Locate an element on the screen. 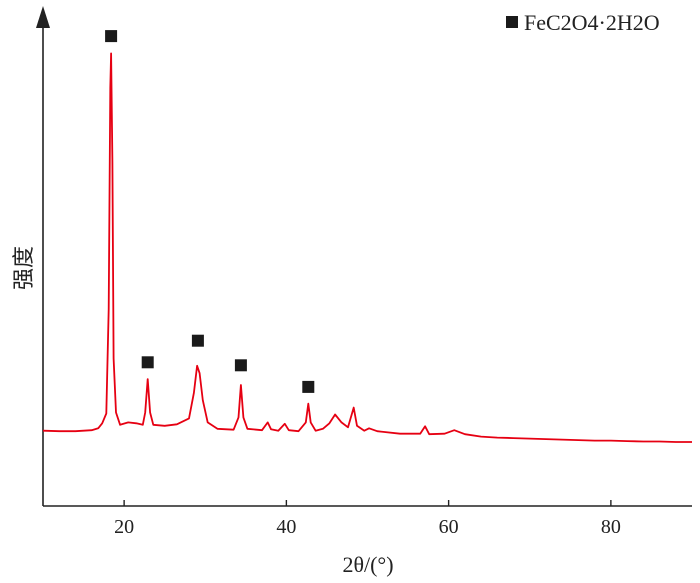 This screenshot has height=583, width=700. y-axis-title: 强度 is located at coordinates (23, 268).